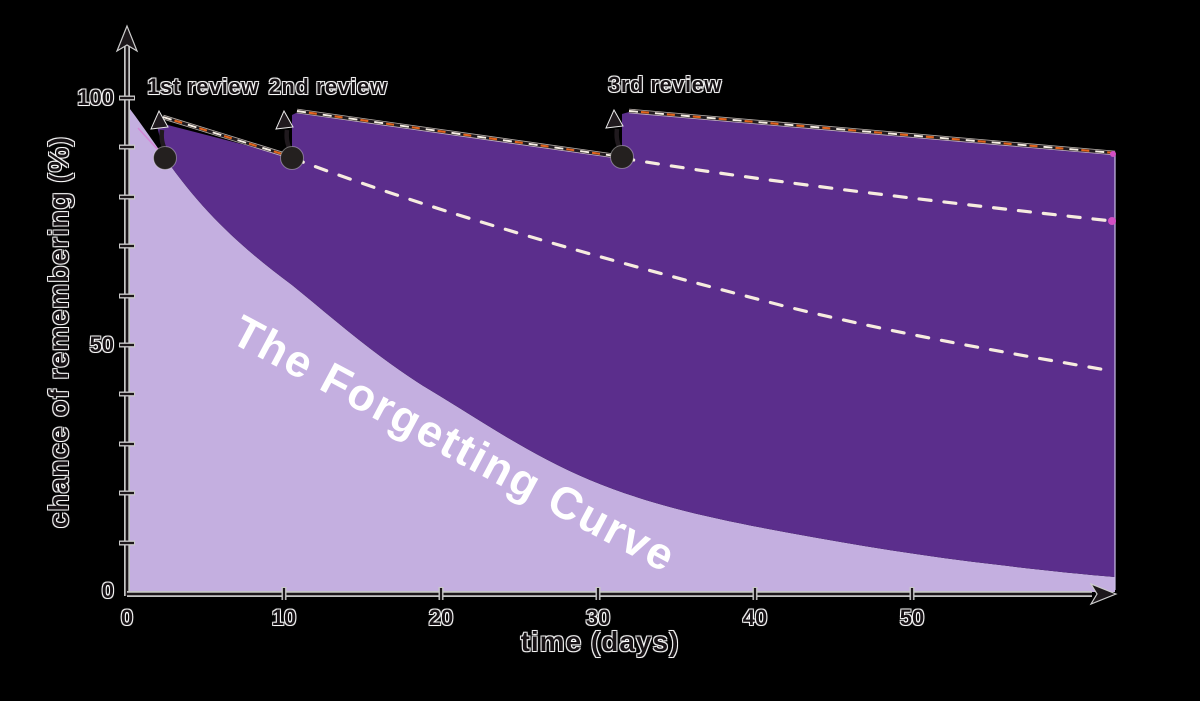 The image size is (1200, 701). I want to click on x-tick-50: 50, so click(912, 617).